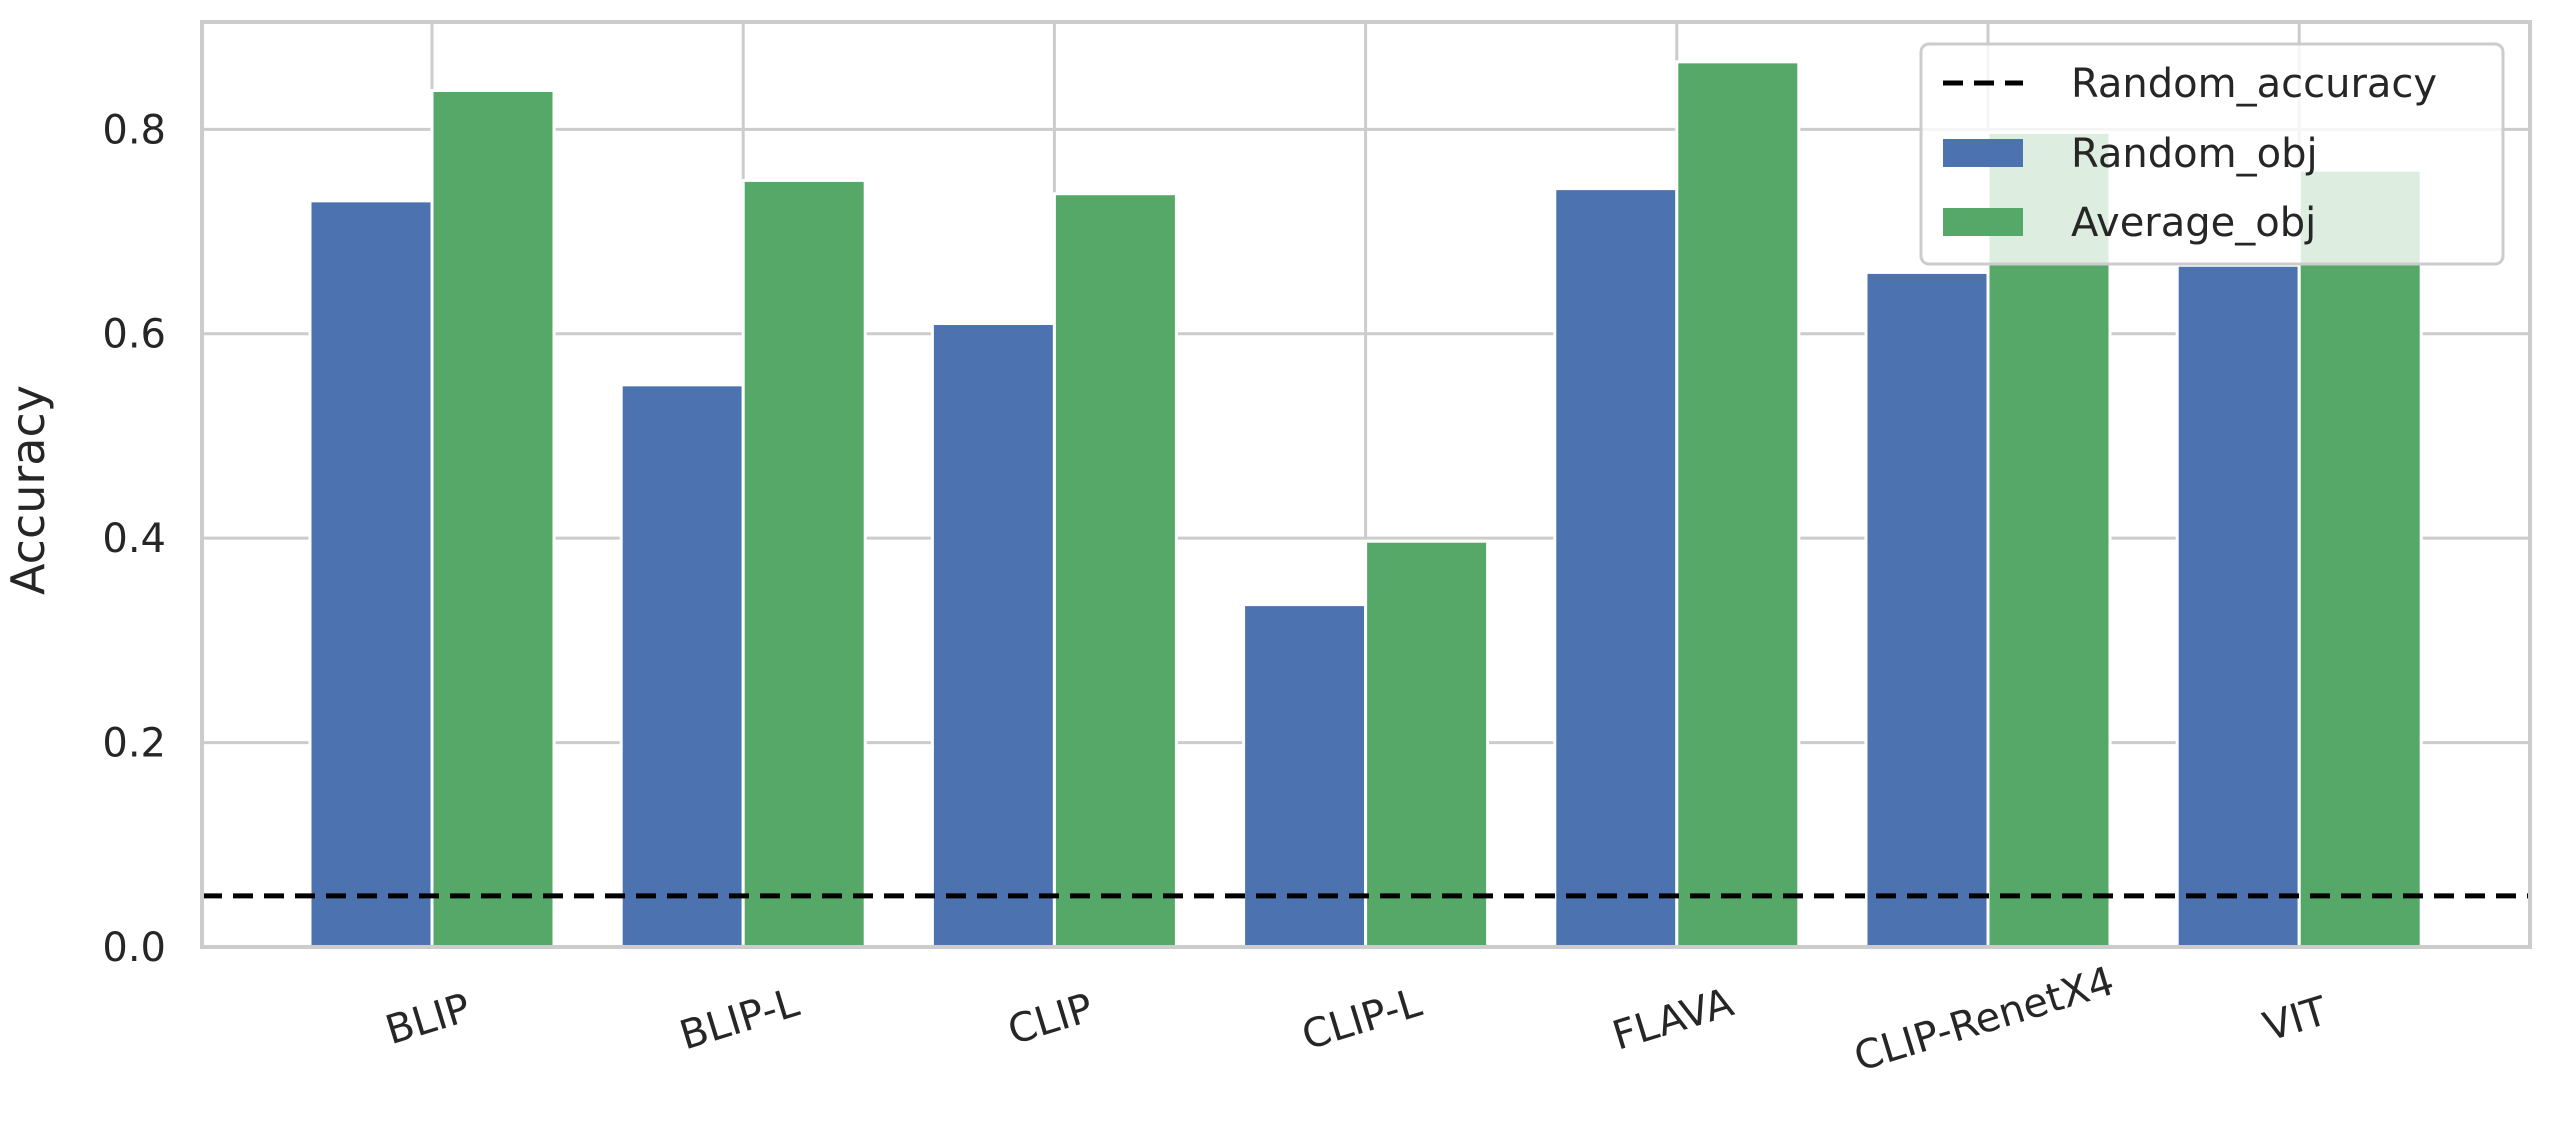 This screenshot has height=1134, width=2556. I want to click on bar-average-obj-clip-l, so click(1427, 744).